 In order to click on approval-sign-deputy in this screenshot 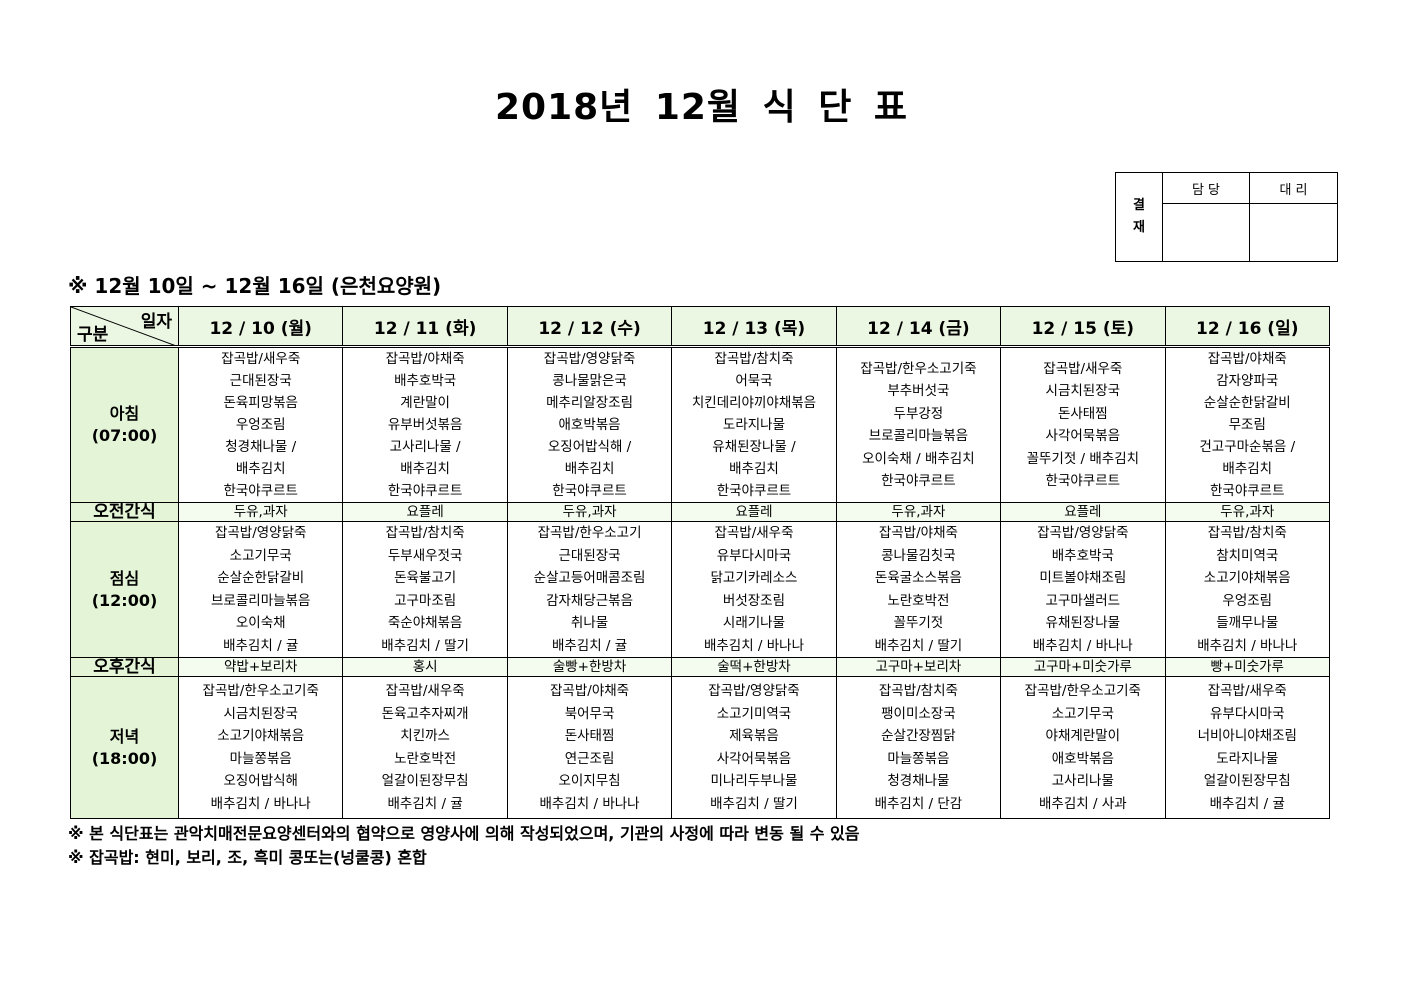, I will do `click(1293, 232)`.